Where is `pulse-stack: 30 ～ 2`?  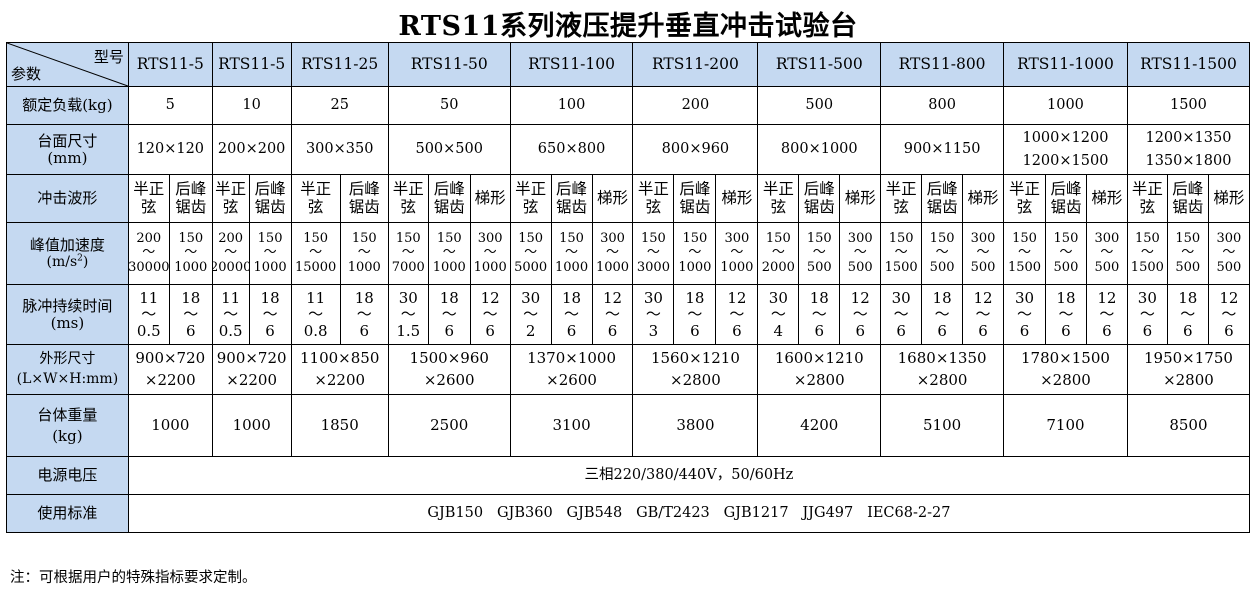
pulse-stack: 30 ～ 2 is located at coordinates (530, 315).